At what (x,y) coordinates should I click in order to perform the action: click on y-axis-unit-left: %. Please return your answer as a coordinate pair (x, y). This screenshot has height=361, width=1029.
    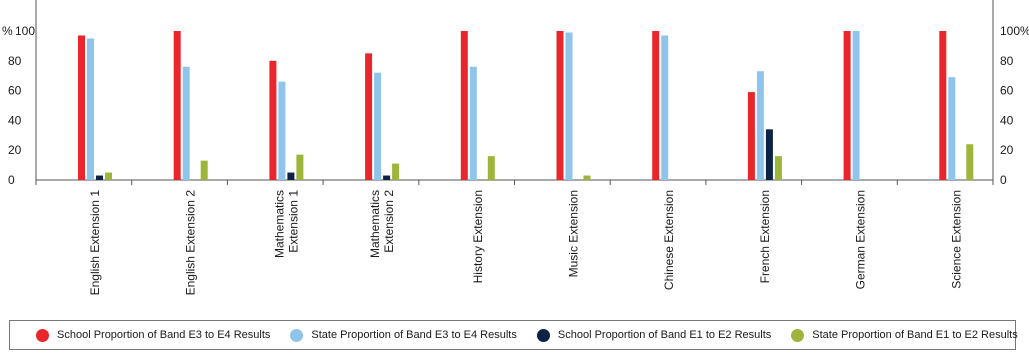
    Looking at the image, I should click on (7, 31).